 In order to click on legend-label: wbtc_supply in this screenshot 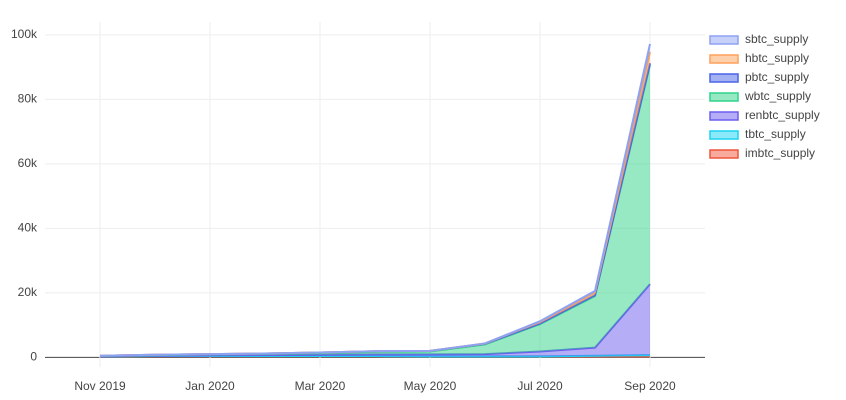, I will do `click(777, 96)`.